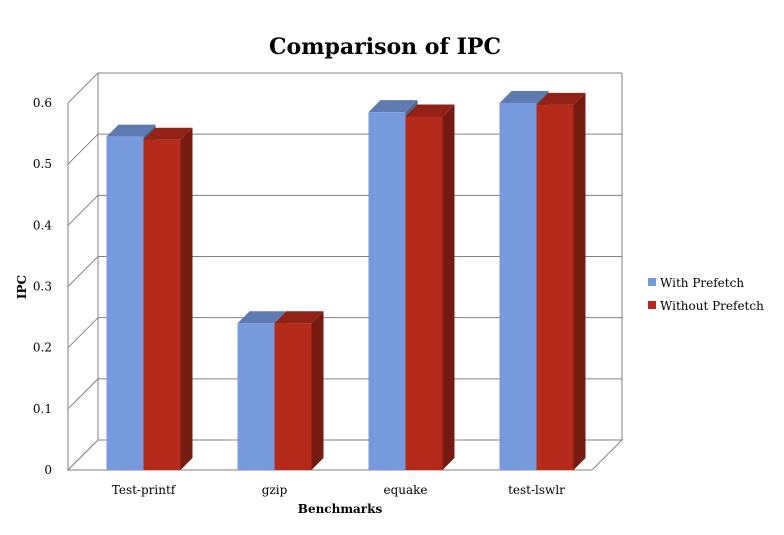 The image size is (784, 535). What do you see at coordinates (275, 490) in the screenshot?
I see `x-tick-label: gzip` at bounding box center [275, 490].